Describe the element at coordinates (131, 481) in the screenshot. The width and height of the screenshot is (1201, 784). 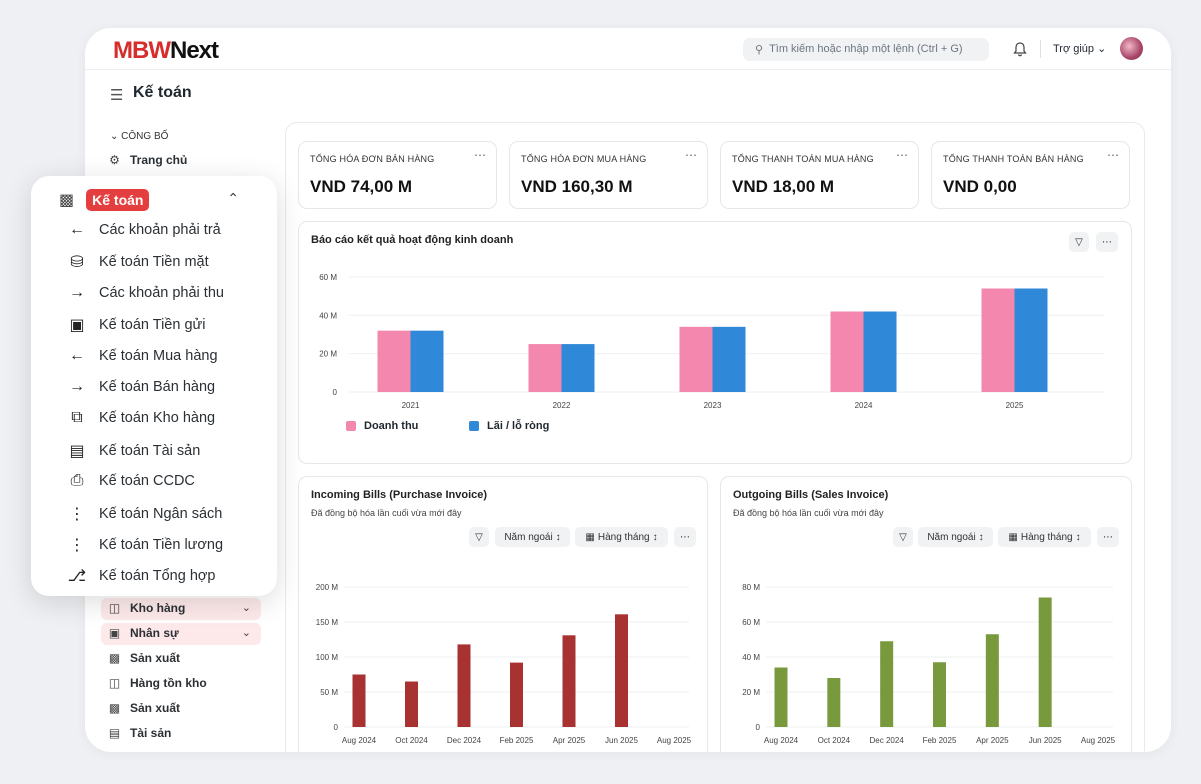
I see `popup-menu-item: ⎙ Kế toán CCDC` at that location.